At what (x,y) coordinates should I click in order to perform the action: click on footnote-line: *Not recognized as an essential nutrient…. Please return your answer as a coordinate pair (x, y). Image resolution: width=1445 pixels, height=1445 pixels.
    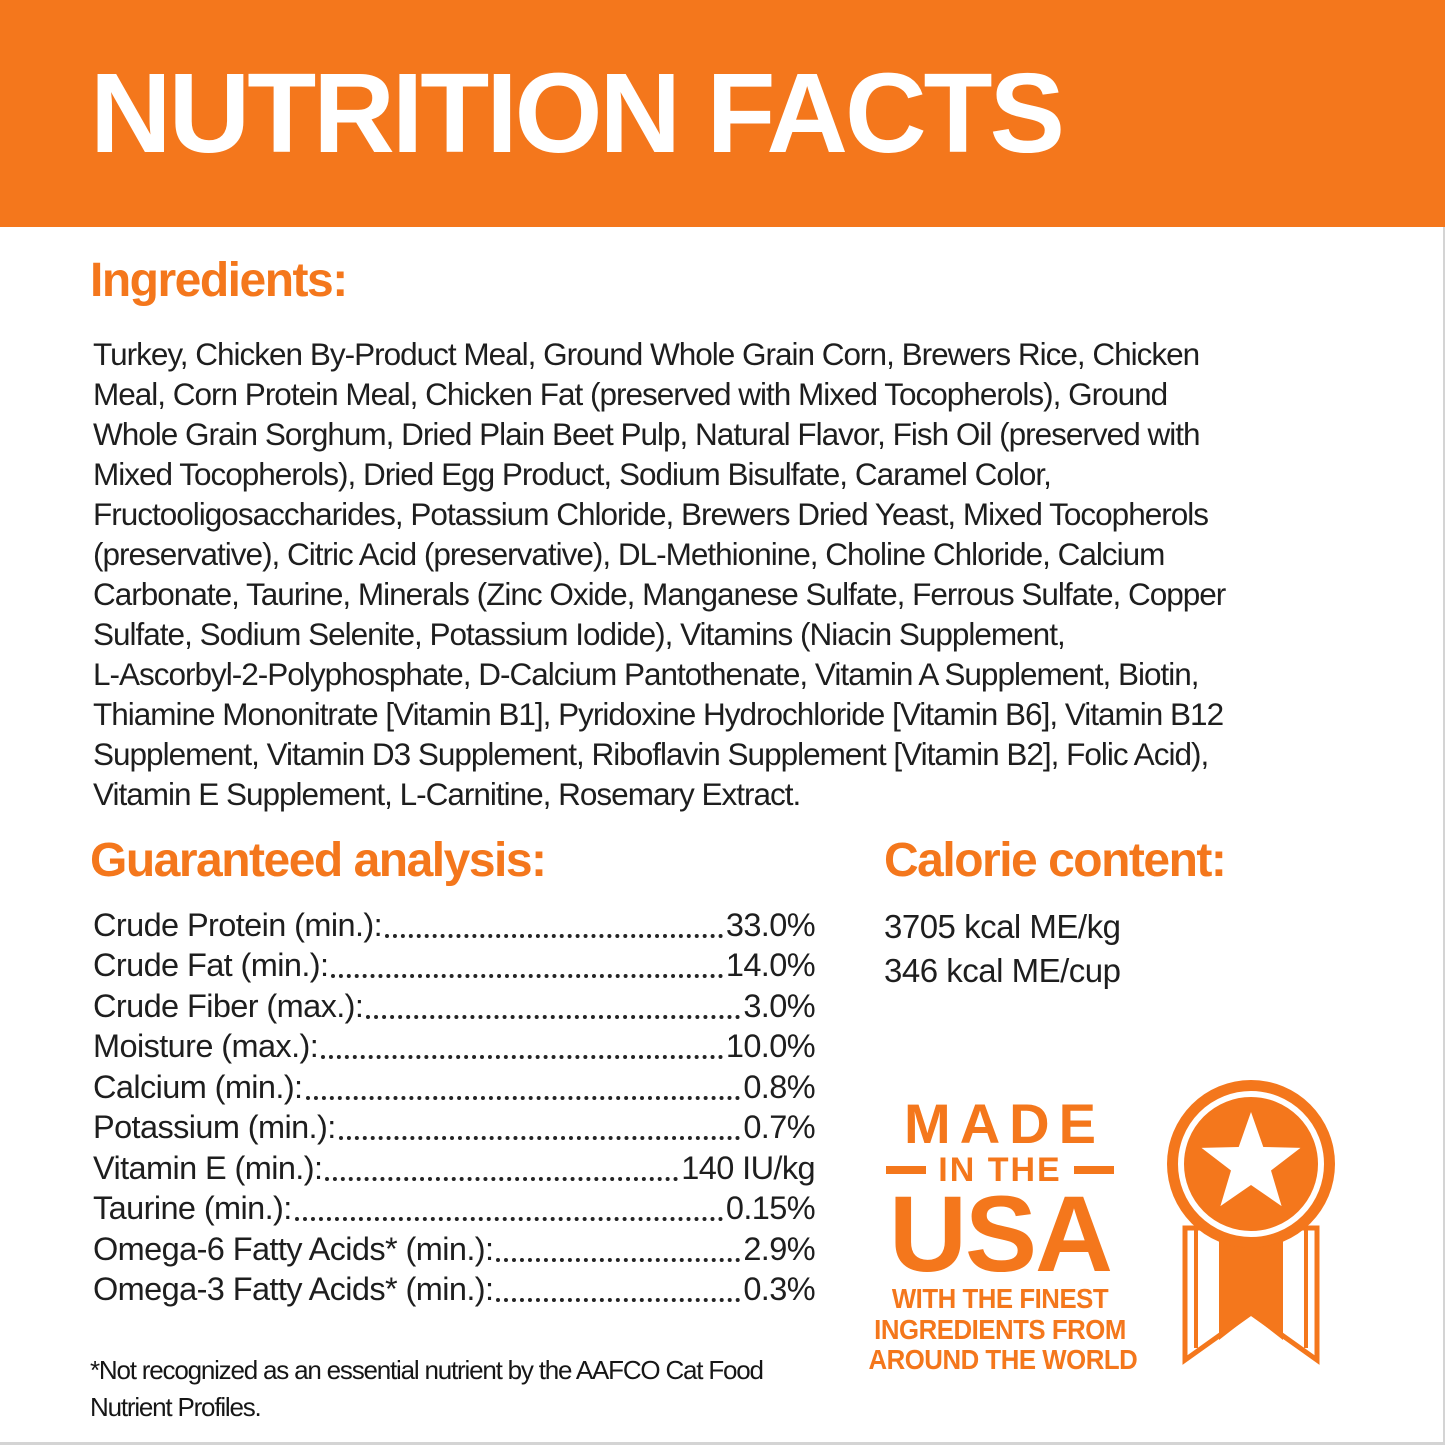
    Looking at the image, I should click on (427, 1370).